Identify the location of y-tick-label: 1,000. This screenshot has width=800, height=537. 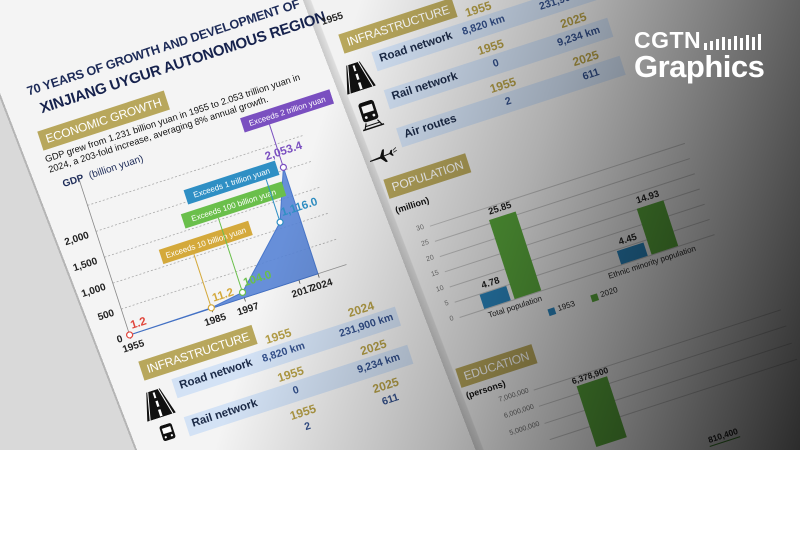
(94, 291).